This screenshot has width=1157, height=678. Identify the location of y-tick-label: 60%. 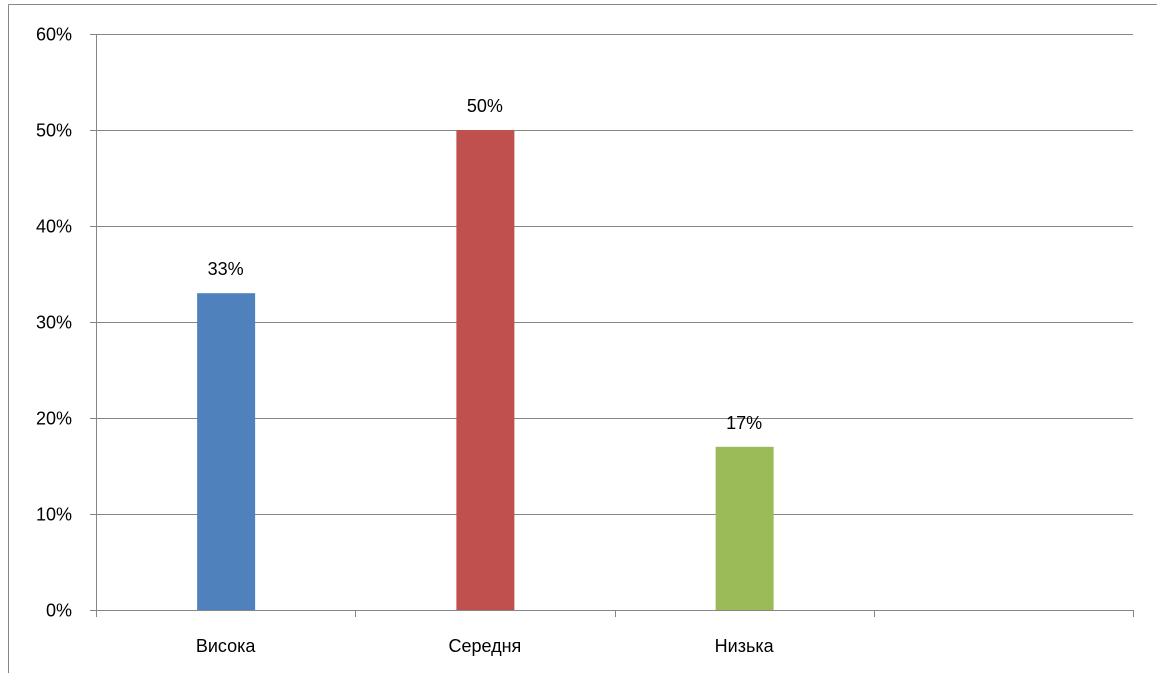
(54, 35).